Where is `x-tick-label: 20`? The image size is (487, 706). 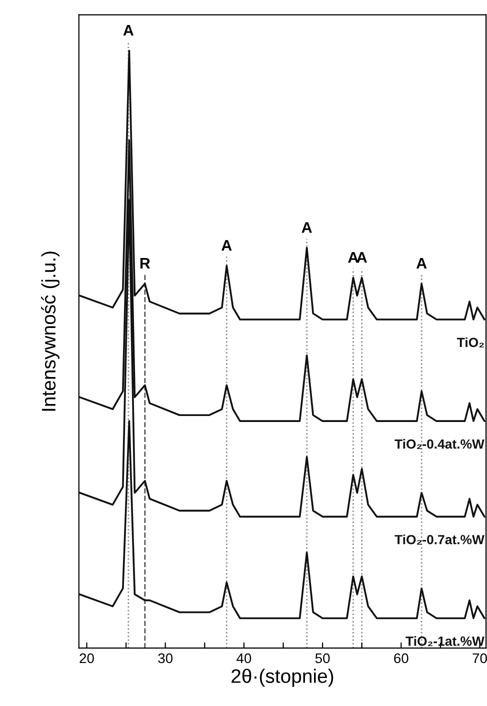
x-tick-label: 20 is located at coordinates (87, 658).